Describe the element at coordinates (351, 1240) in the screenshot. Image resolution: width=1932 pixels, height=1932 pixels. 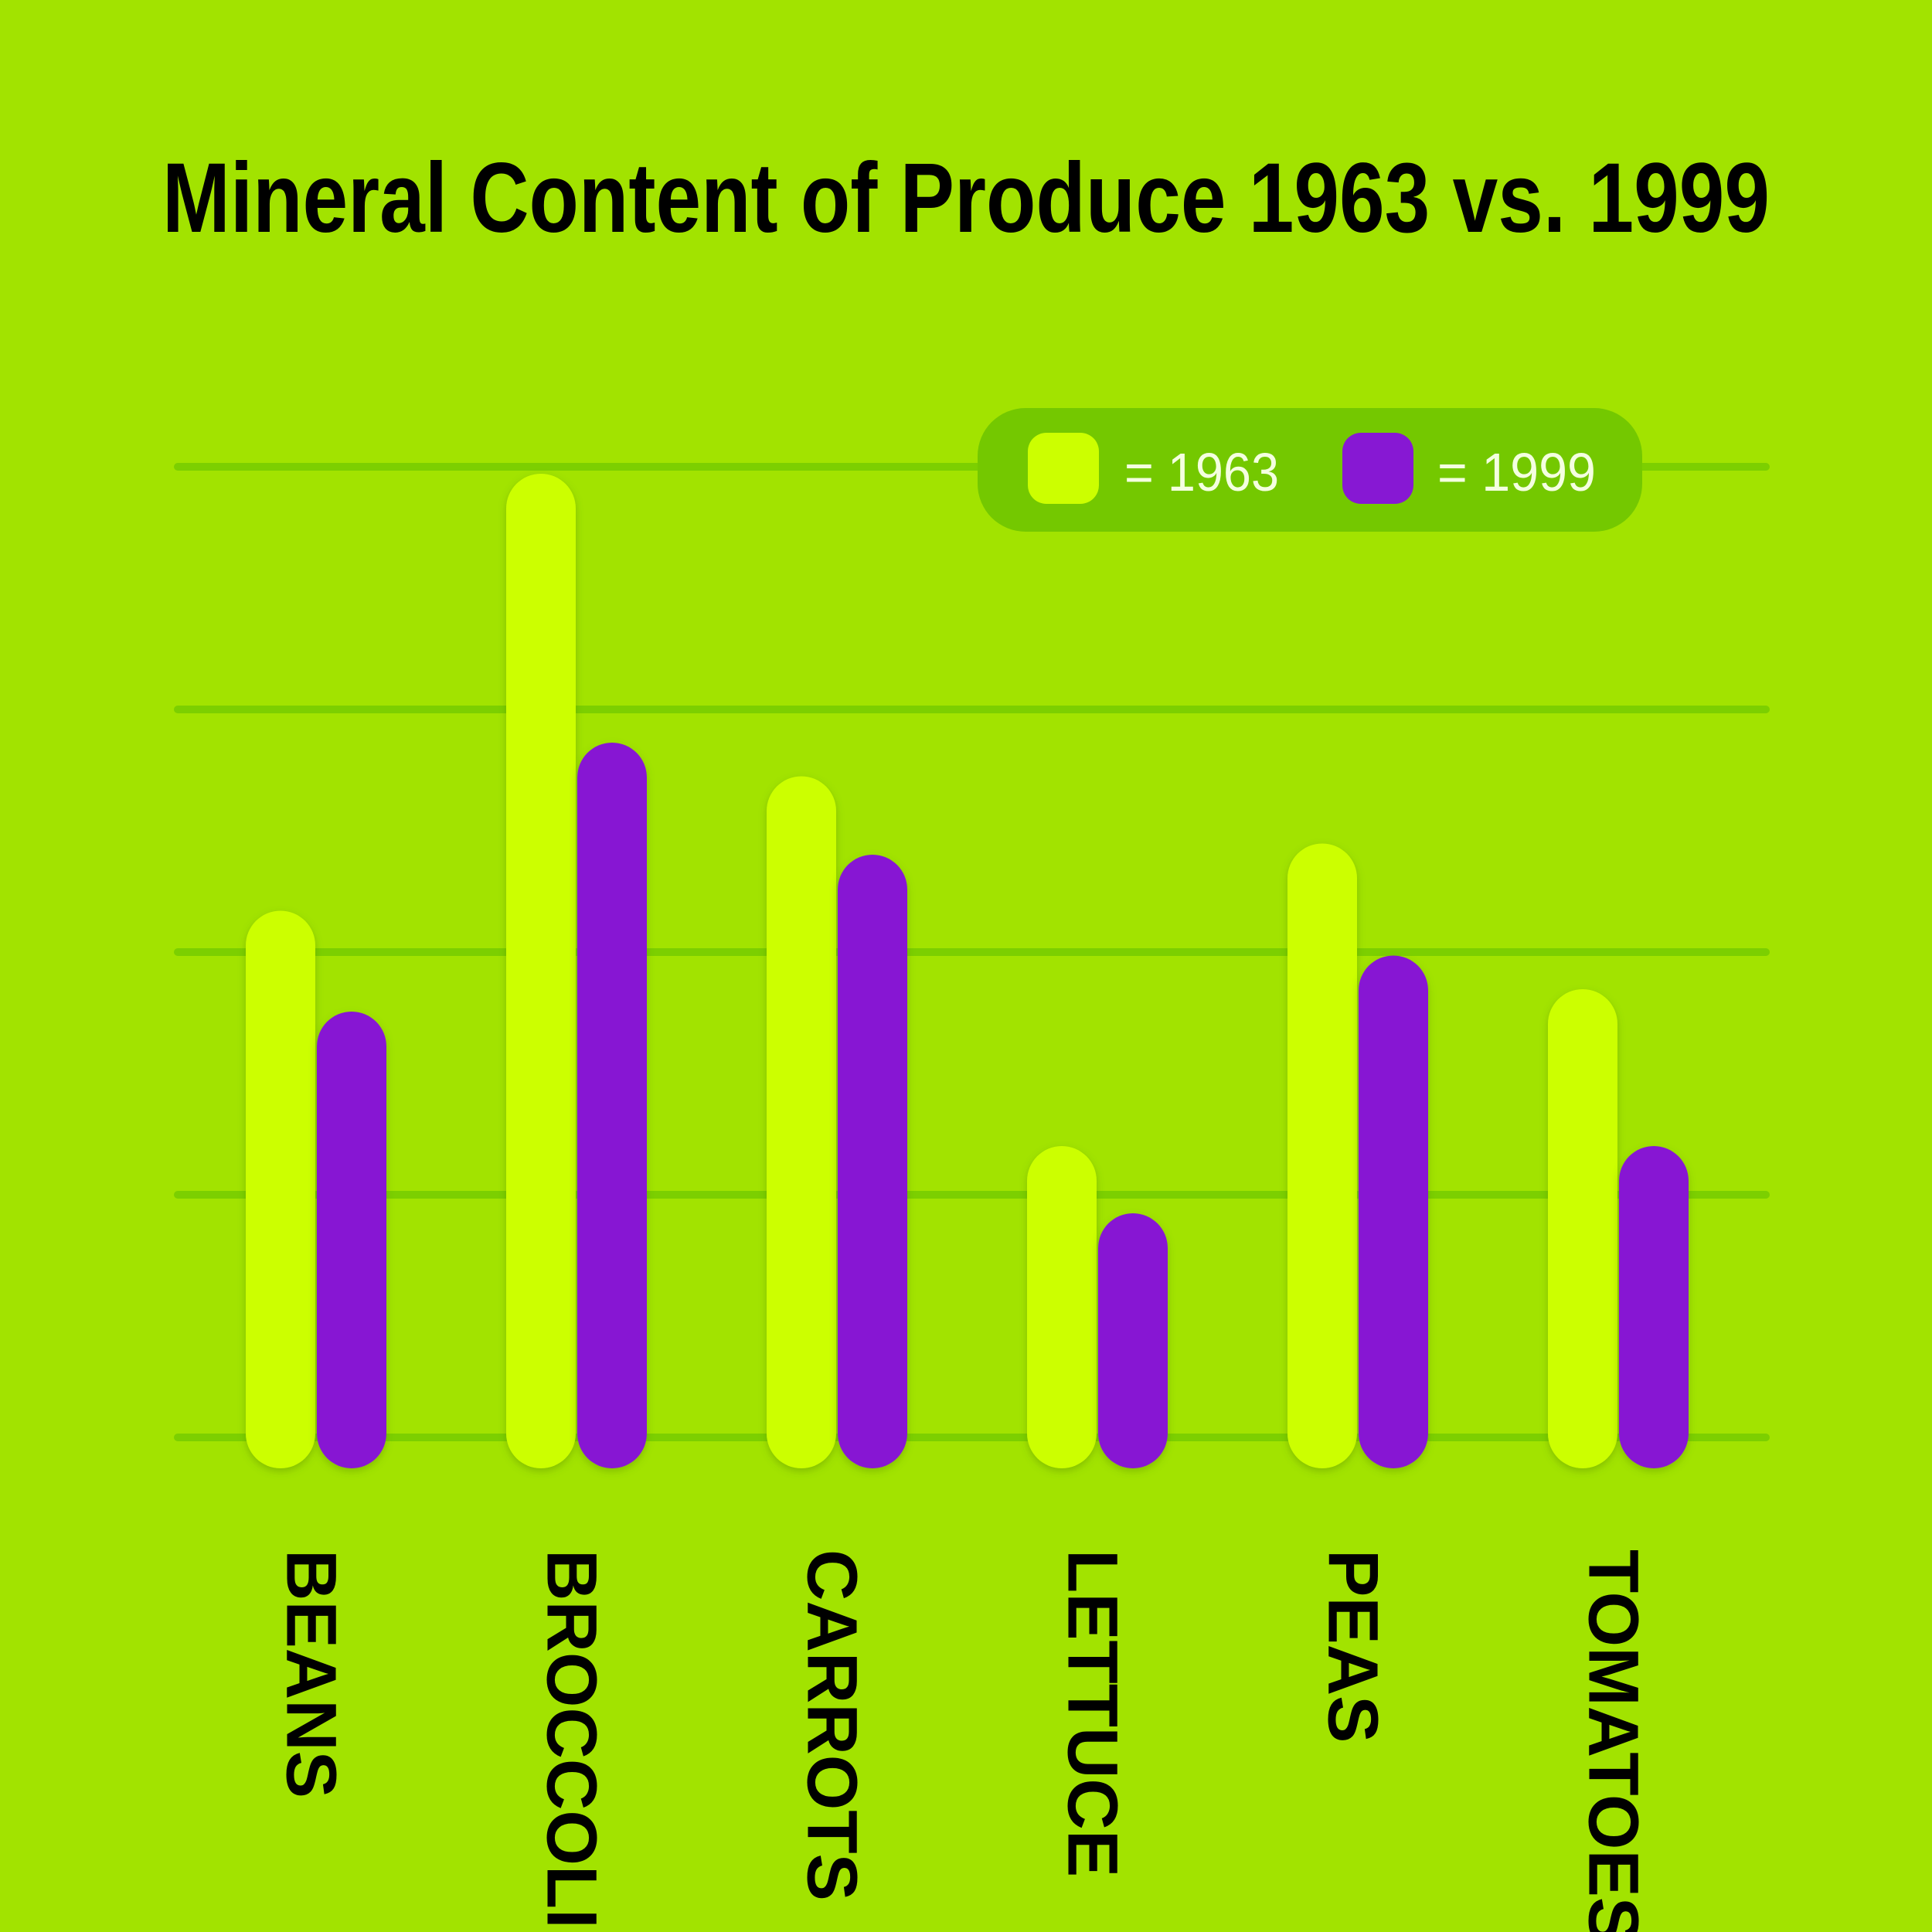
I see `bar-beans-1999` at that location.